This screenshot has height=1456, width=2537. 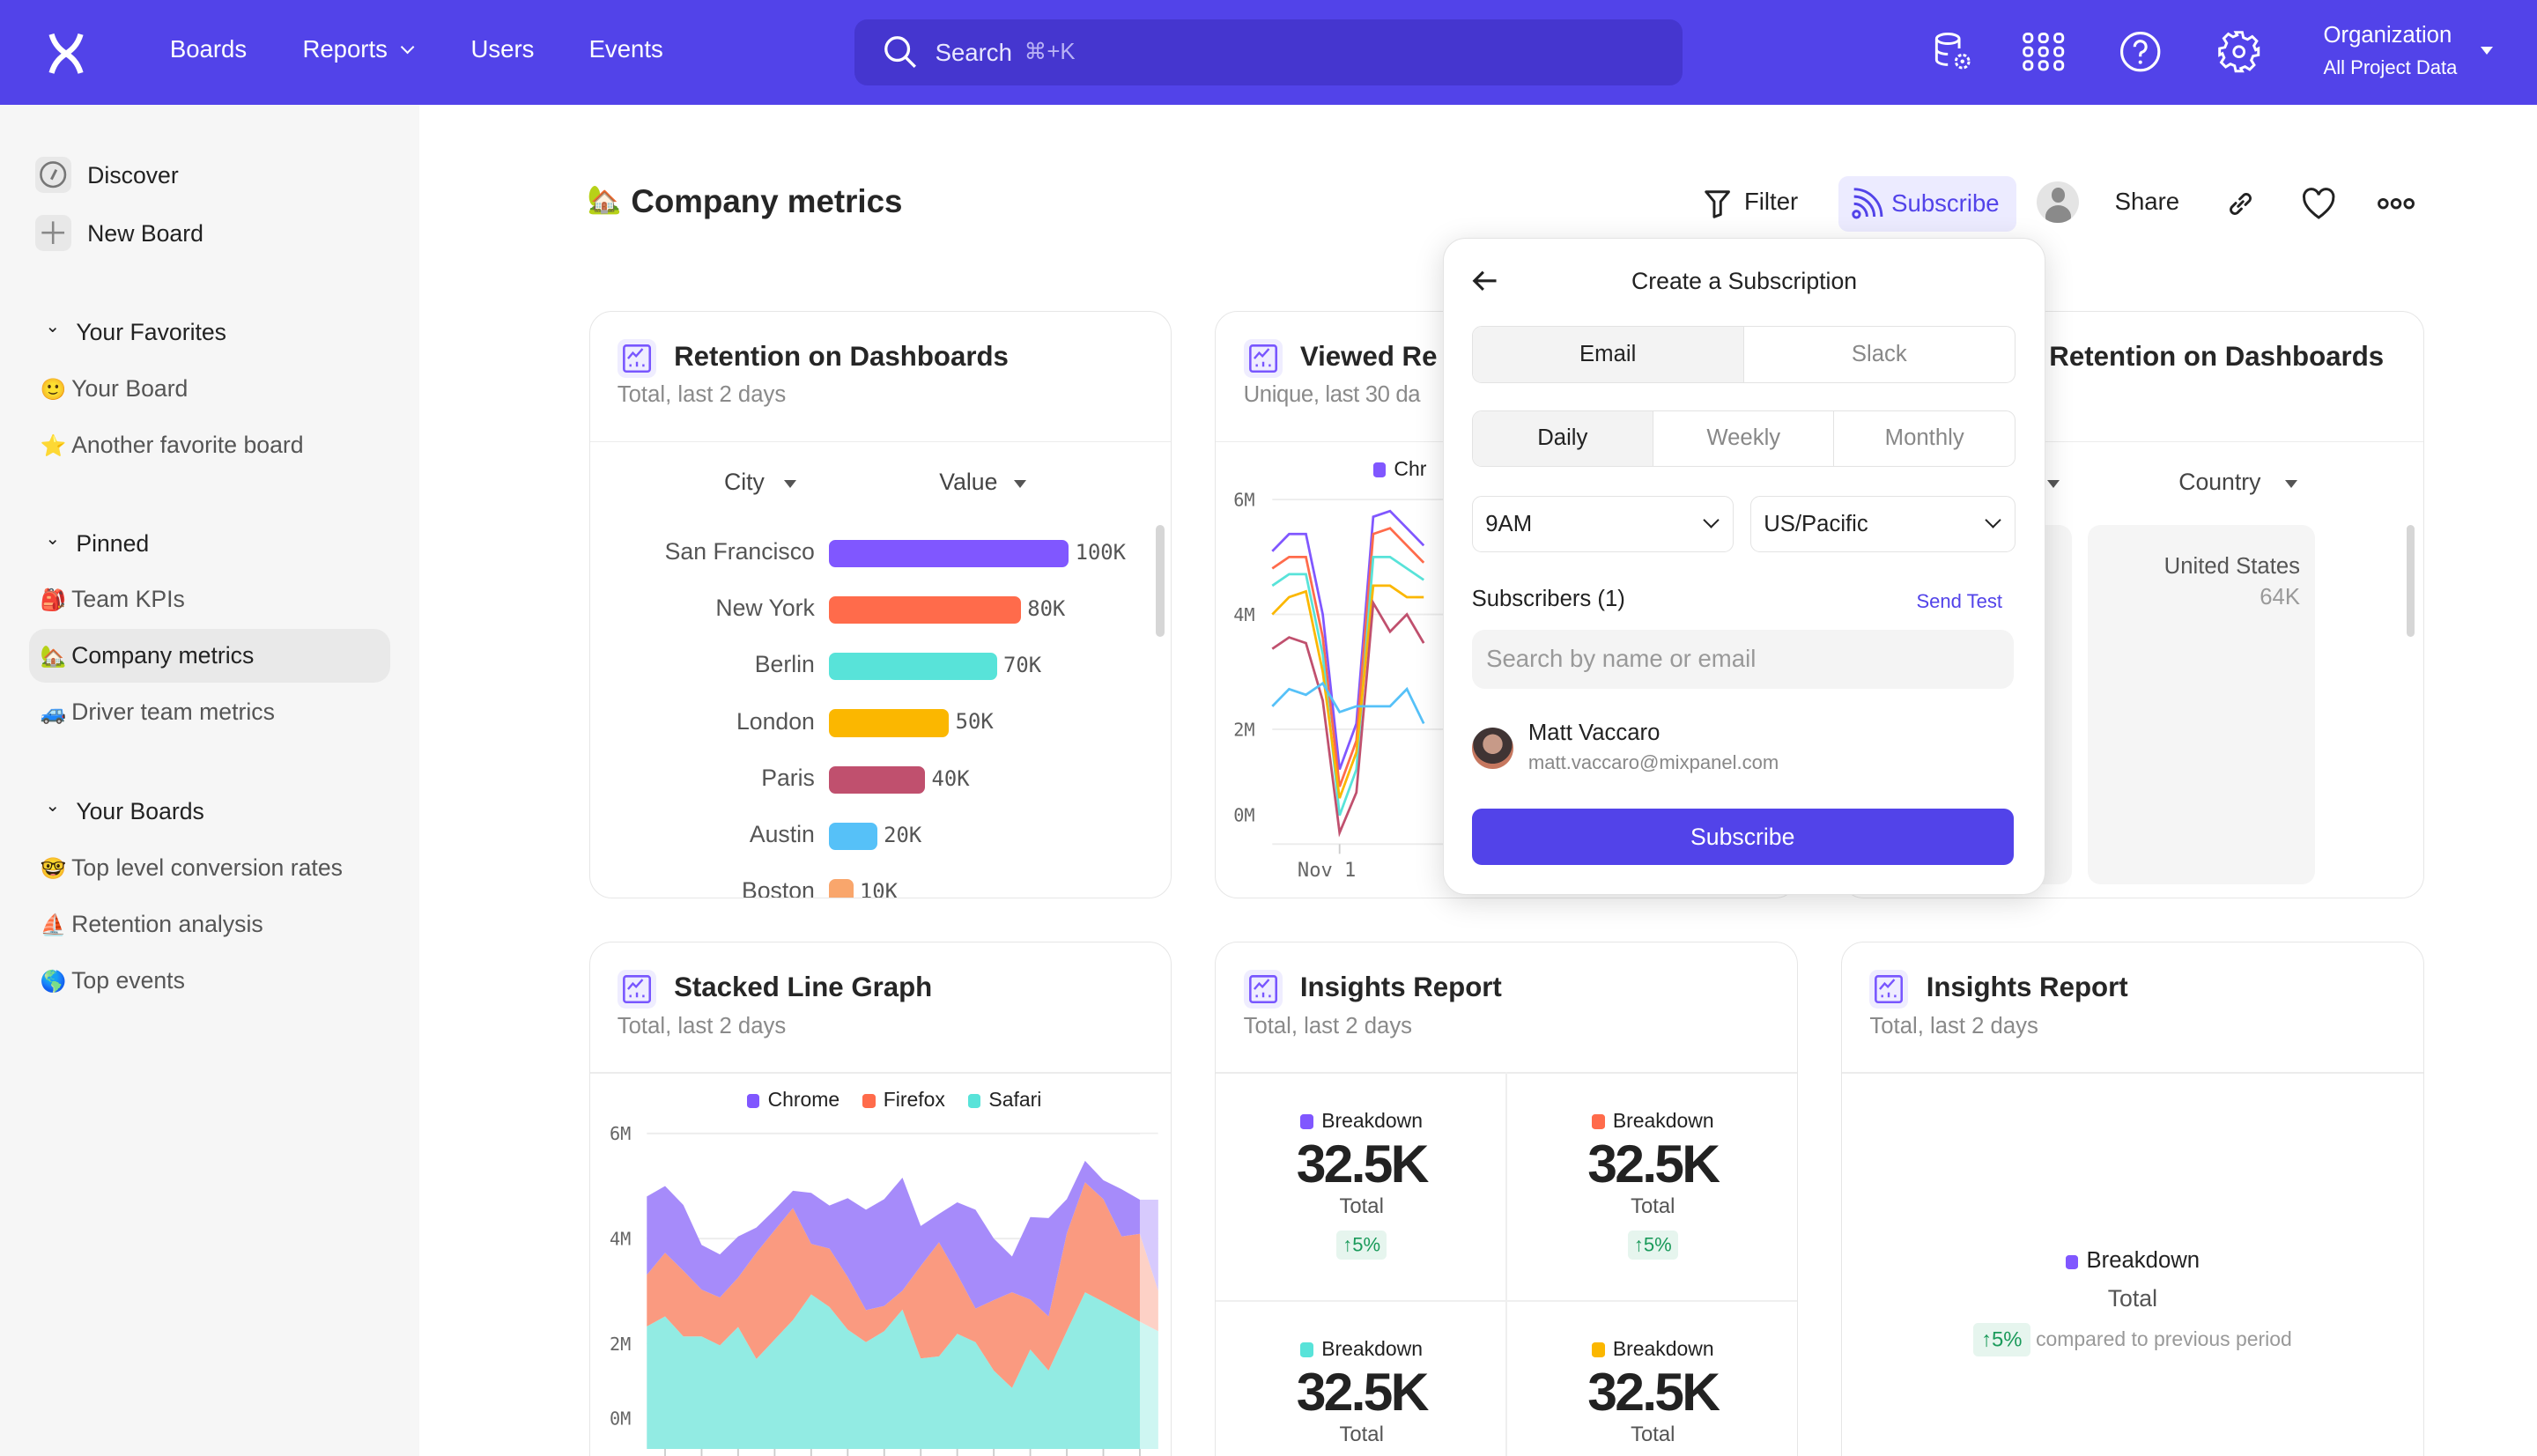 What do you see at coordinates (1509, 523) in the screenshot?
I see `time-value: 9AM` at bounding box center [1509, 523].